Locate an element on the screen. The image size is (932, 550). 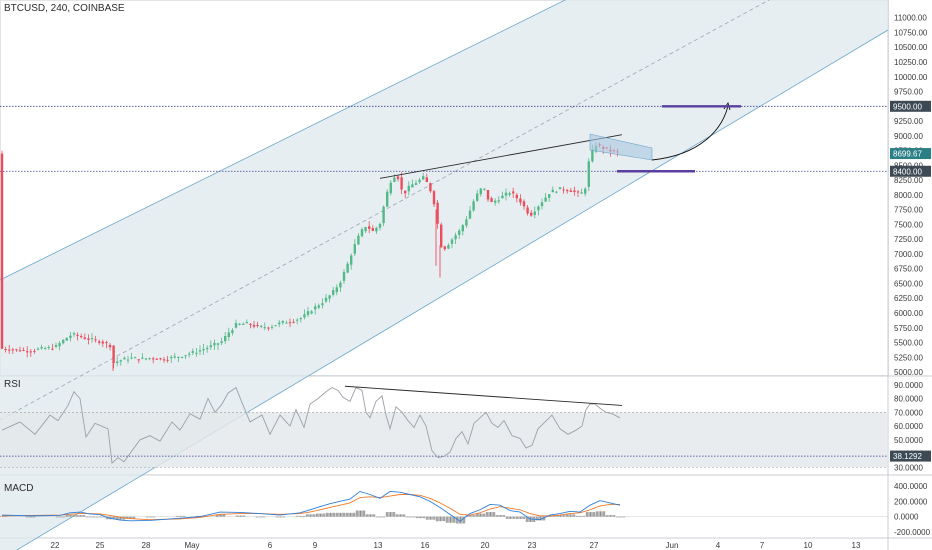
rsi-value-label: 38.1292 is located at coordinates (907, 456).